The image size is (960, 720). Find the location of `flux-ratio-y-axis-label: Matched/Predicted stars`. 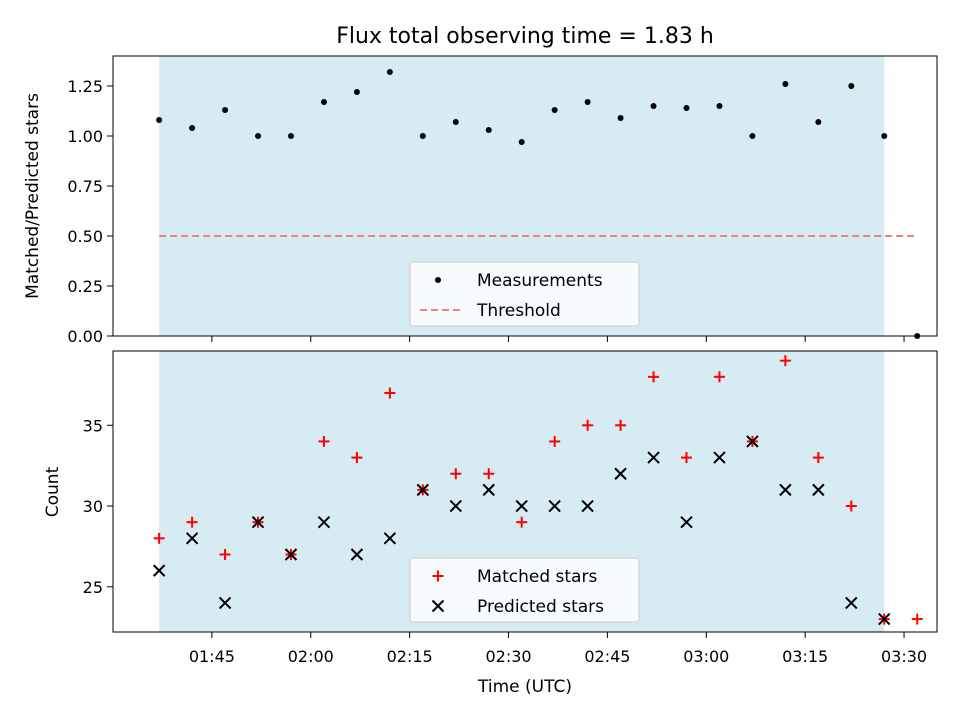

flux-ratio-y-axis-label: Matched/Predicted stars is located at coordinates (33, 196).